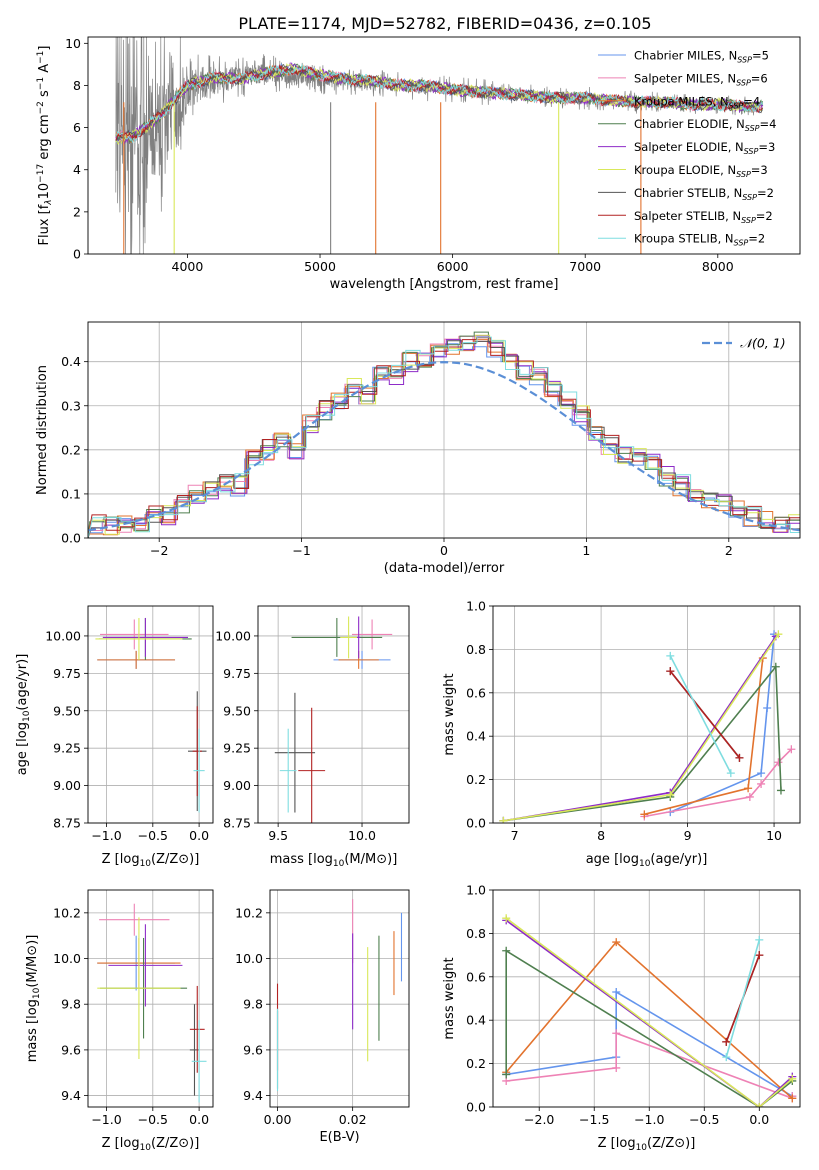  I want to click on legend-label: Kroupa STELIB, NSSP=2, so click(699, 240).